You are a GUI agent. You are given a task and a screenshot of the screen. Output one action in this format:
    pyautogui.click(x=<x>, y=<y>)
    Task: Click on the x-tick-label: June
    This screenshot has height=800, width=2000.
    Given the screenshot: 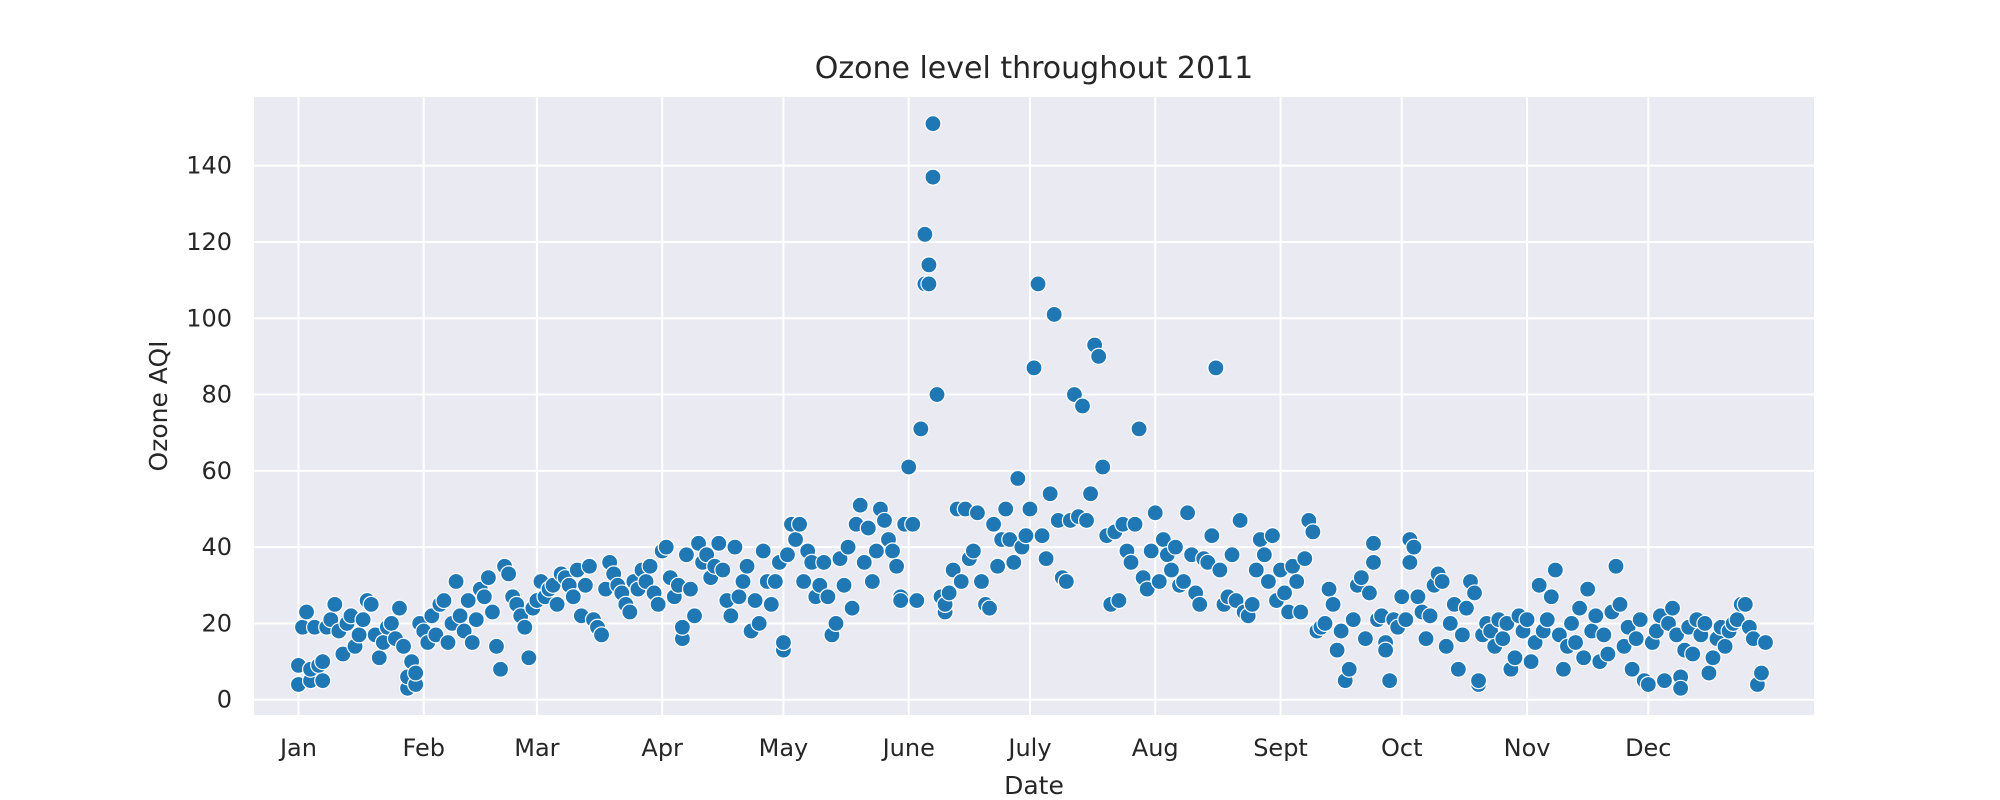 What is the action you would take?
    pyautogui.click(x=908, y=748)
    